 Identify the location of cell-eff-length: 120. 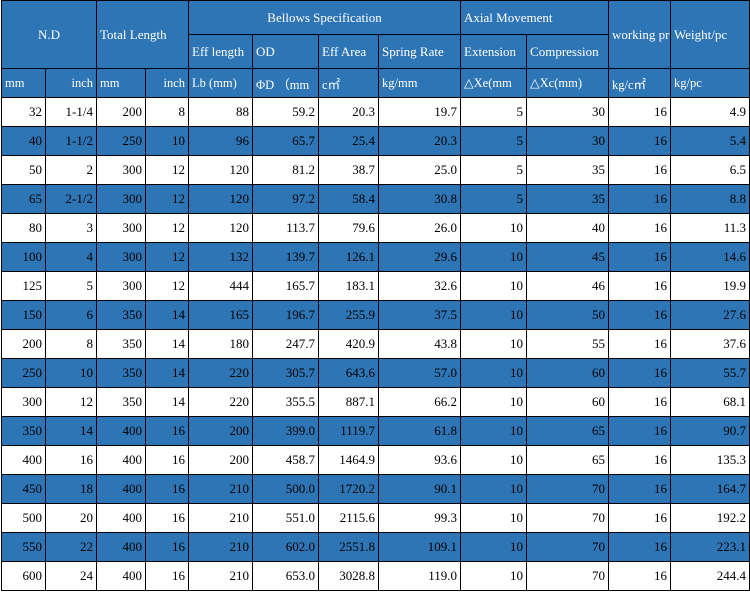
(221, 199).